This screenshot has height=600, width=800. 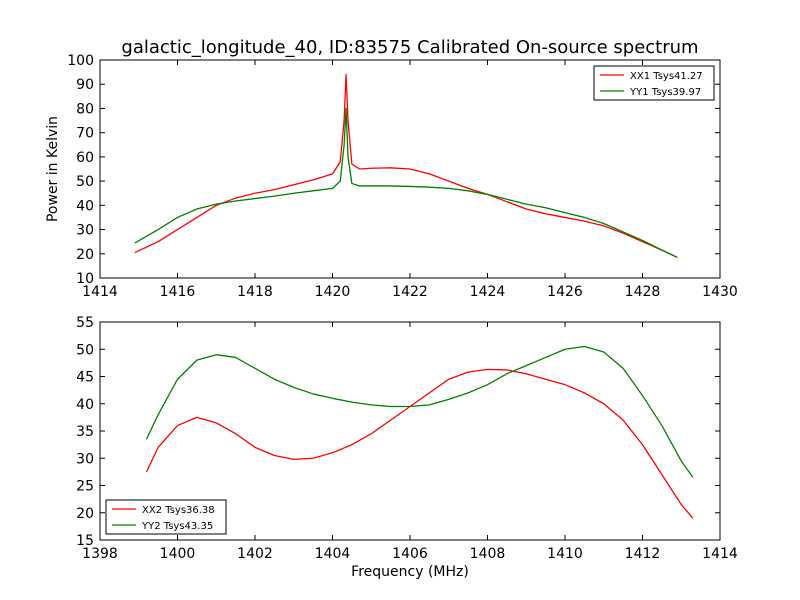 What do you see at coordinates (85, 134) in the screenshot?
I see `y-tick-label: 70` at bounding box center [85, 134].